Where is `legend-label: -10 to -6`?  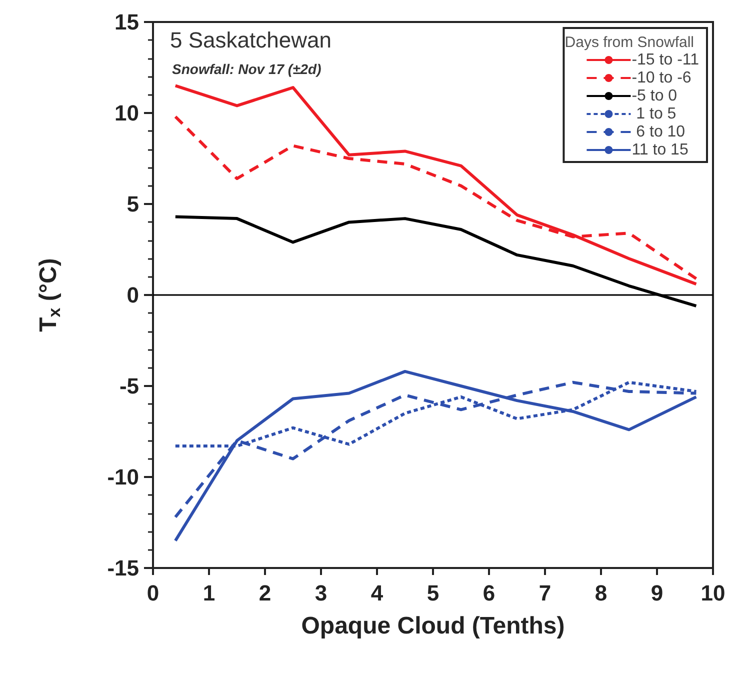
legend-label: -10 to -6 is located at coordinates (662, 78).